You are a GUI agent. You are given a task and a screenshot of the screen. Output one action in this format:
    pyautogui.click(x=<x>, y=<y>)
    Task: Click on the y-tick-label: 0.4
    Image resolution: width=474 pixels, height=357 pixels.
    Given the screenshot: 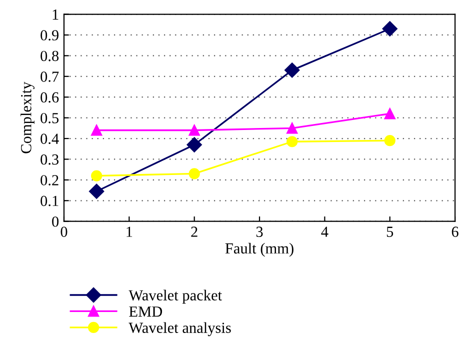 What is the action you would take?
    pyautogui.click(x=49, y=139)
    